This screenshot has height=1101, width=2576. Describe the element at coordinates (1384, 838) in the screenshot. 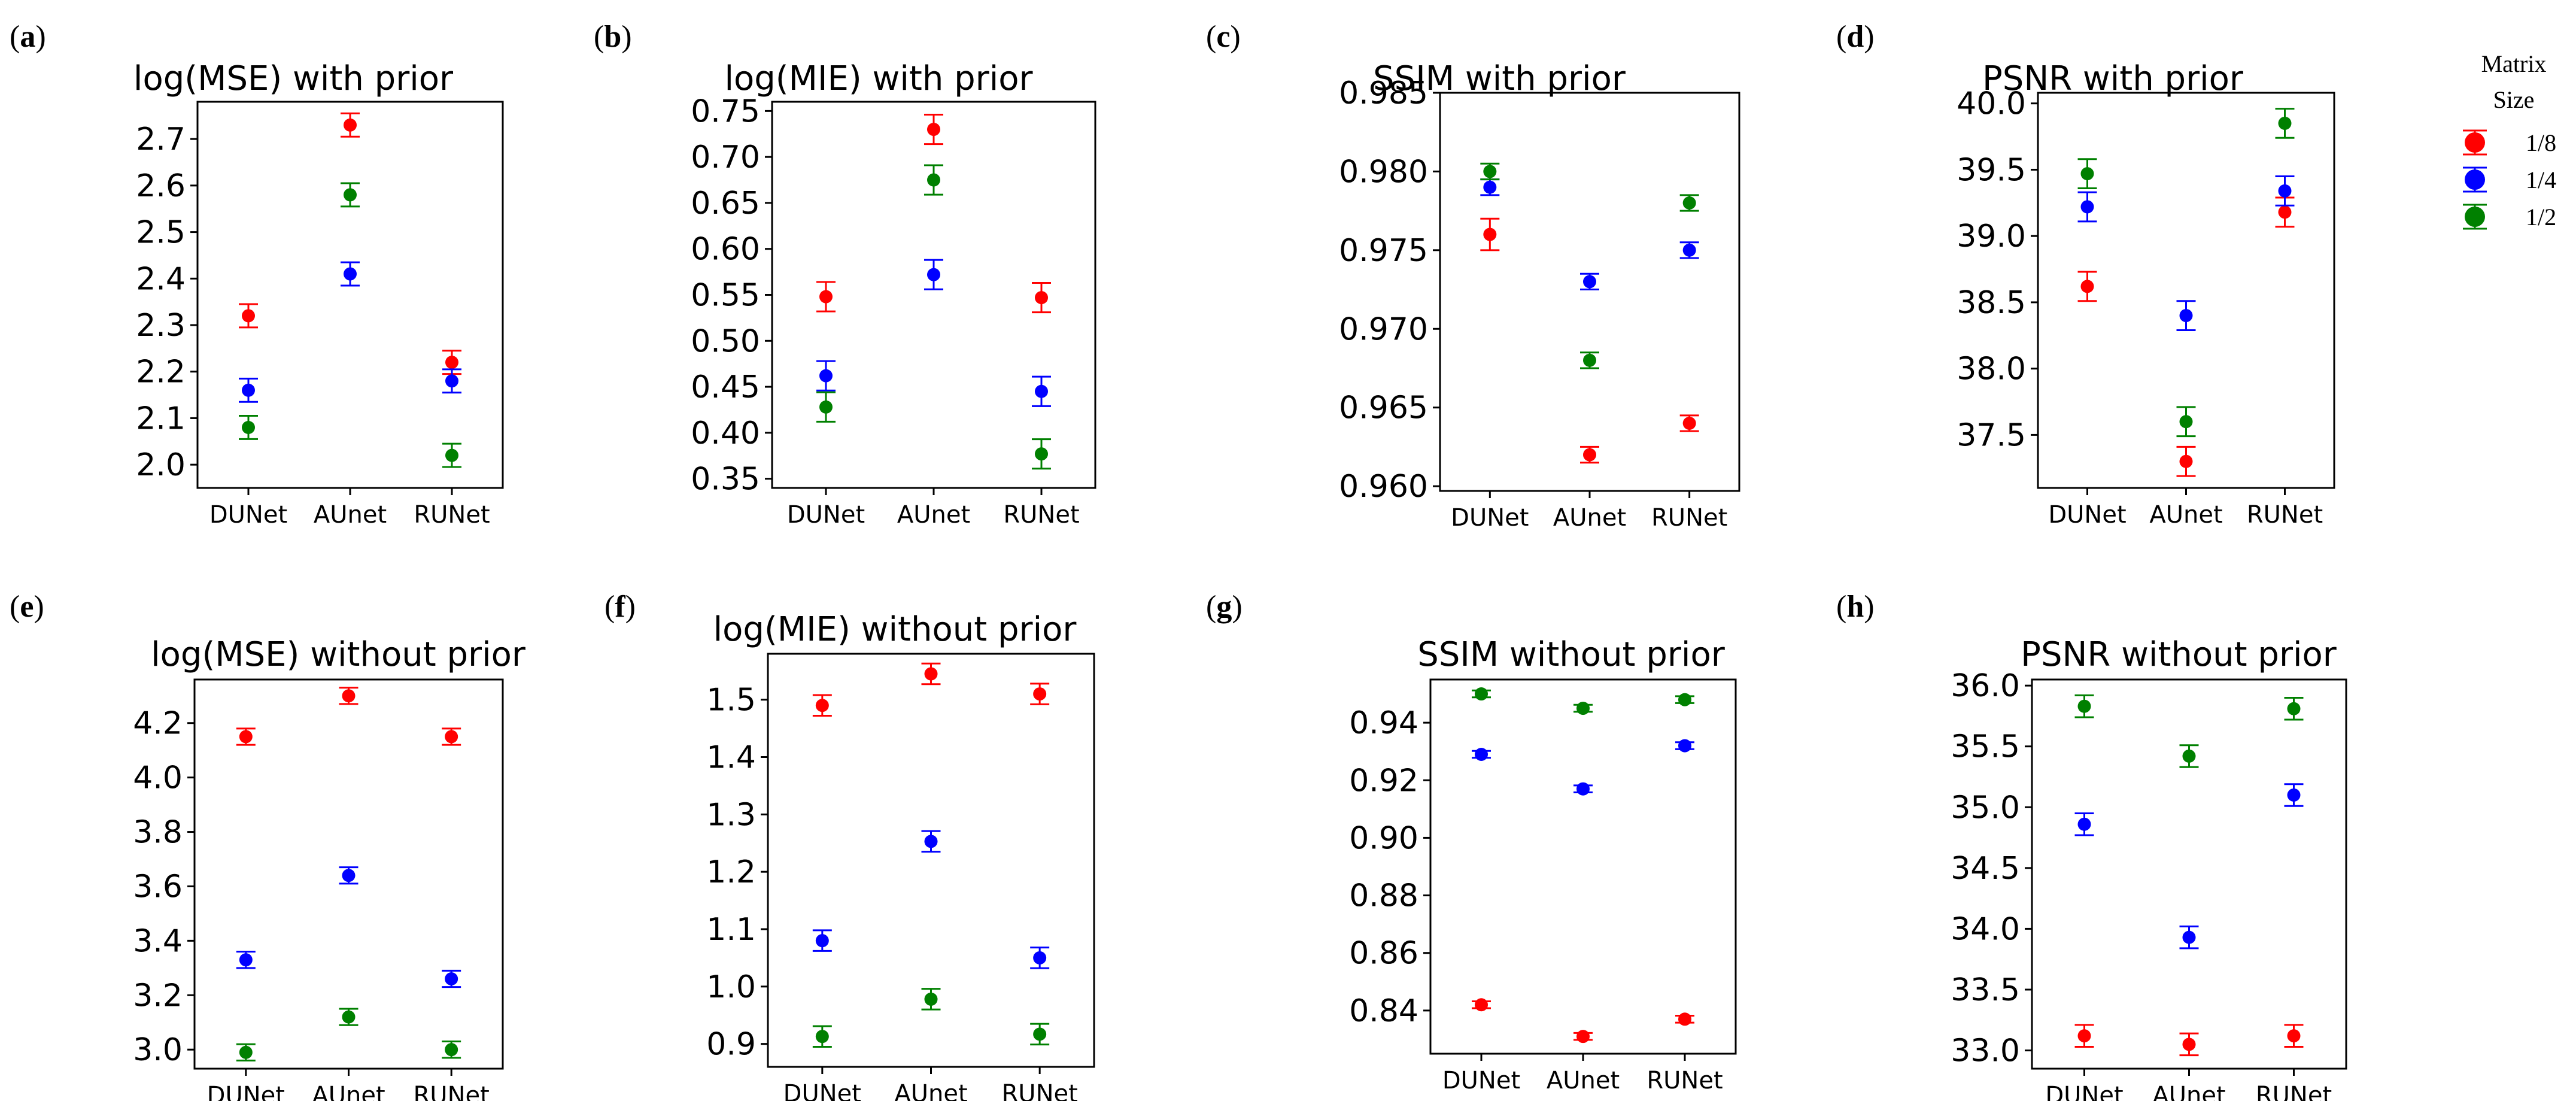

I see `panel-g-ytick-label: 0.90` at that location.